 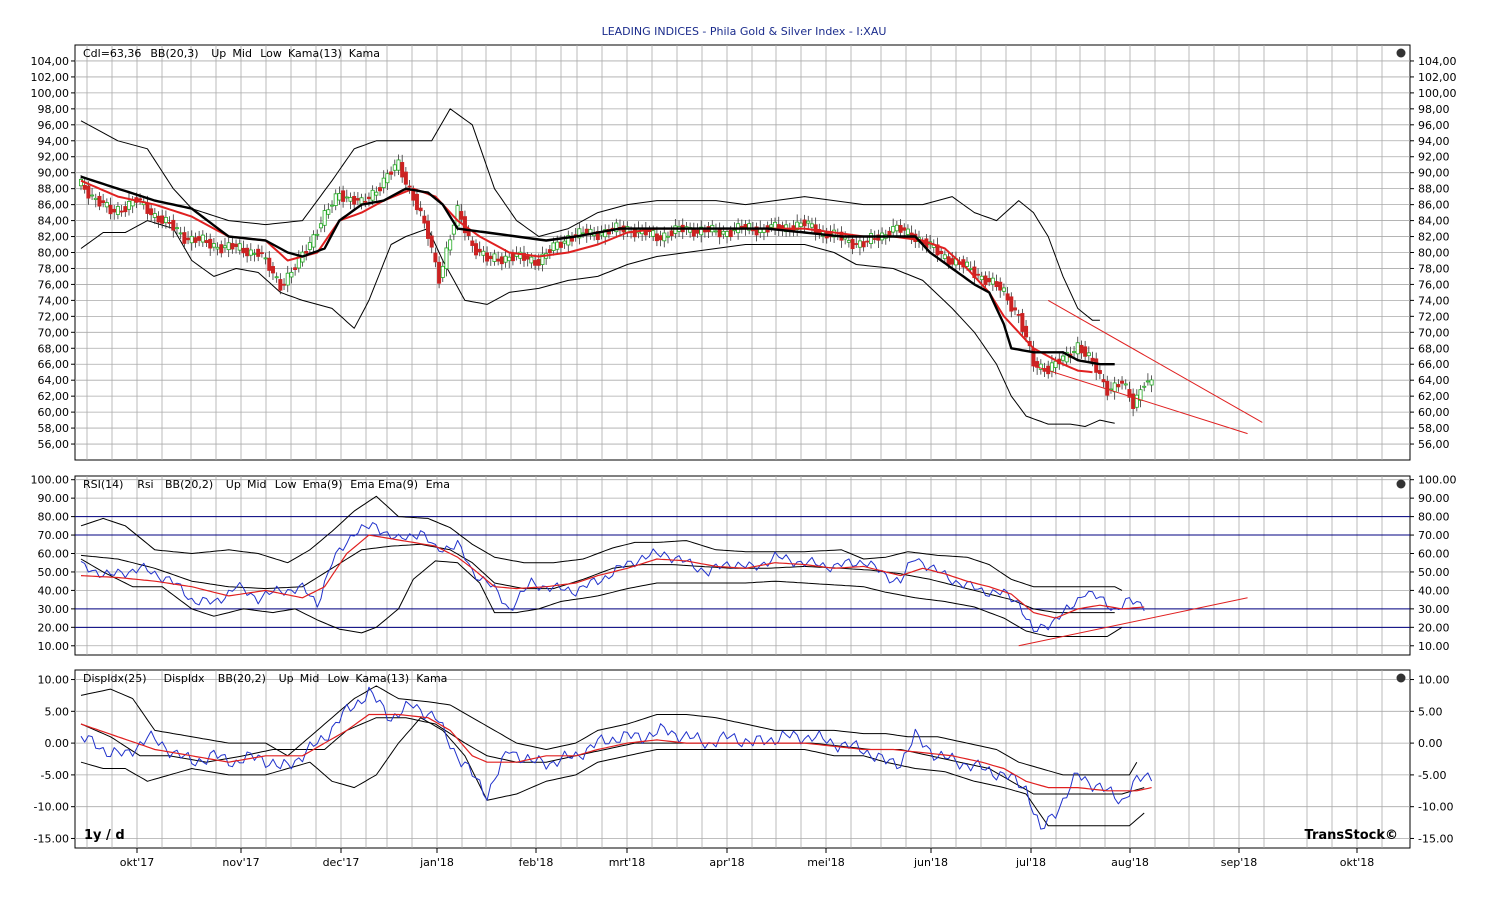 I want to click on y-tick-label-right: 84,00, so click(x=1434, y=221).